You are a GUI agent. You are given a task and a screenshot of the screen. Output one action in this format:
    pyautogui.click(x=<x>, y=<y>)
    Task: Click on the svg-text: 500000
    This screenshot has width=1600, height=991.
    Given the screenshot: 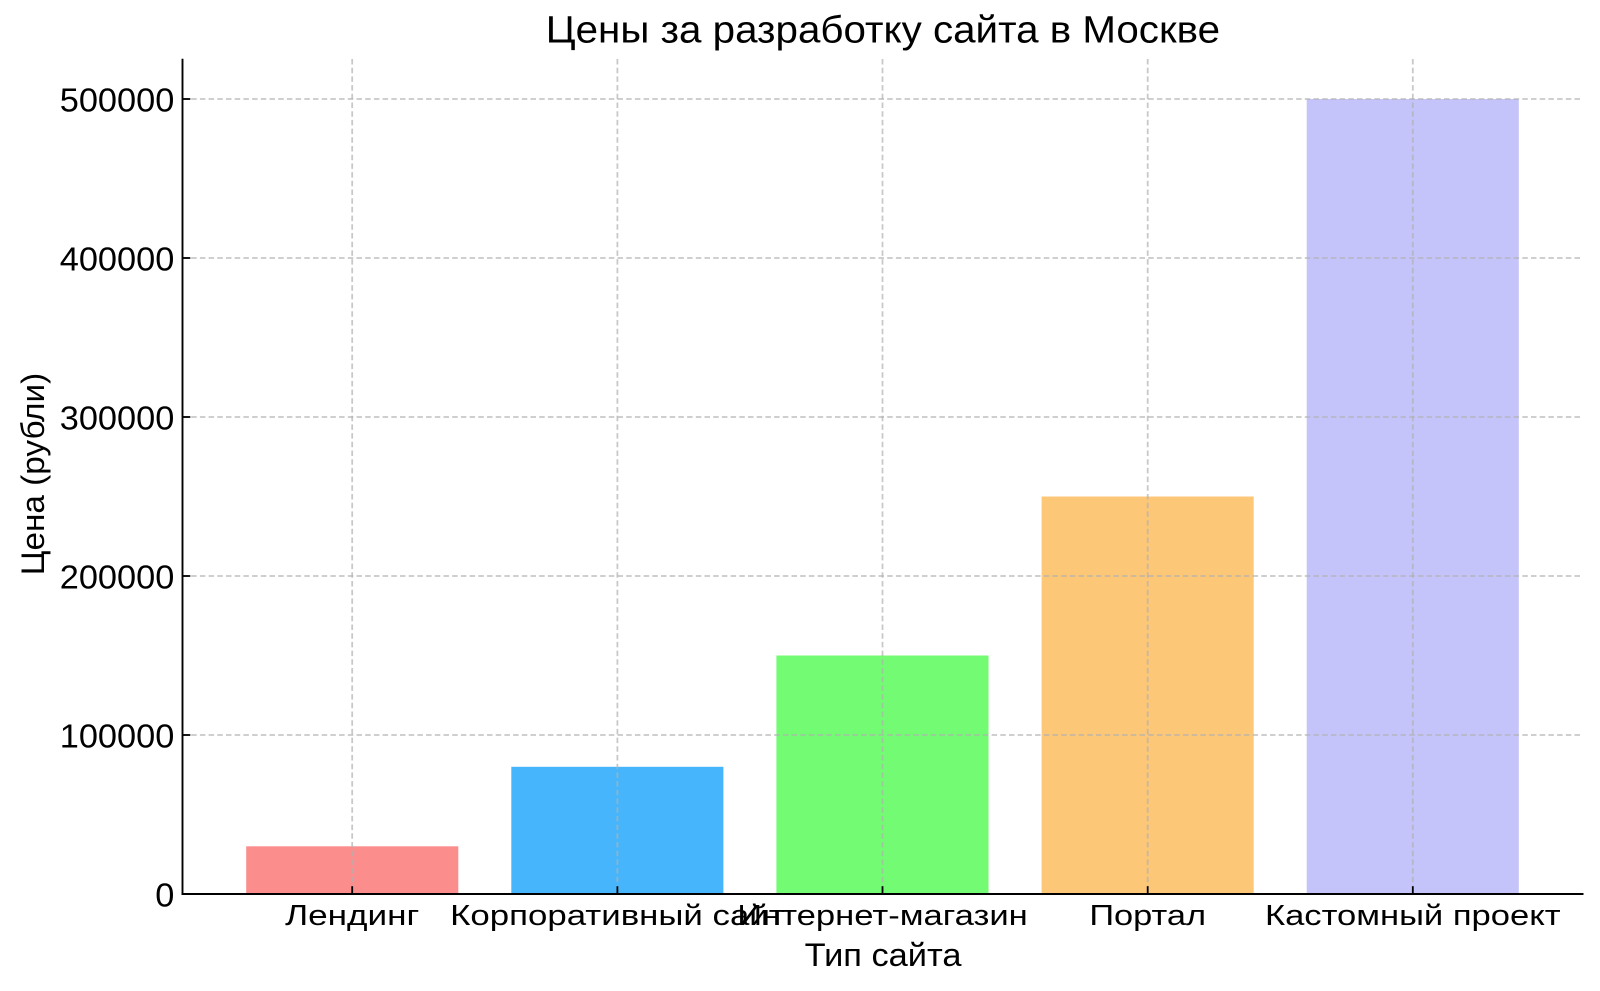 What is the action you would take?
    pyautogui.click(x=117, y=101)
    